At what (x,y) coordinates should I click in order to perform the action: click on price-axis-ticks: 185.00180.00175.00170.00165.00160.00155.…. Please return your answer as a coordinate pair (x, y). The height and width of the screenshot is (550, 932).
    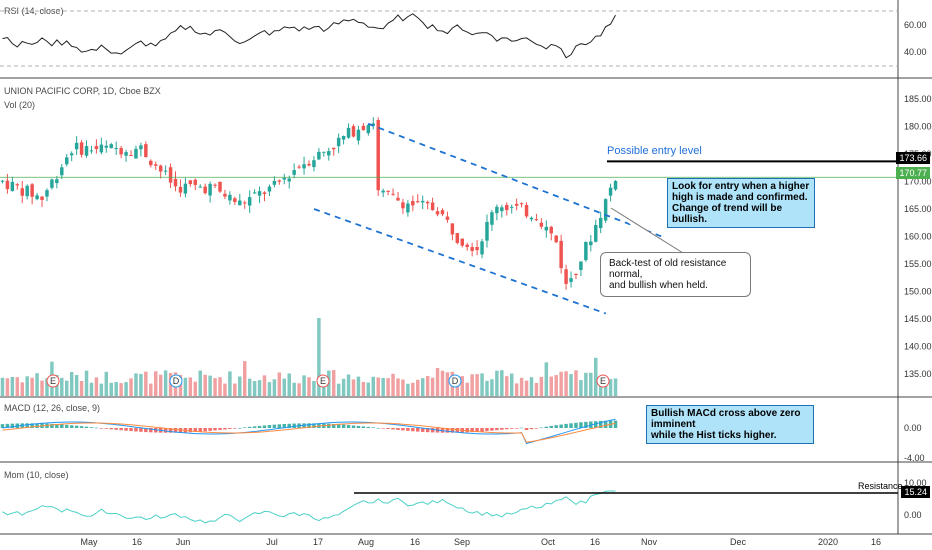
    Looking at the image, I should click on (918, 236).